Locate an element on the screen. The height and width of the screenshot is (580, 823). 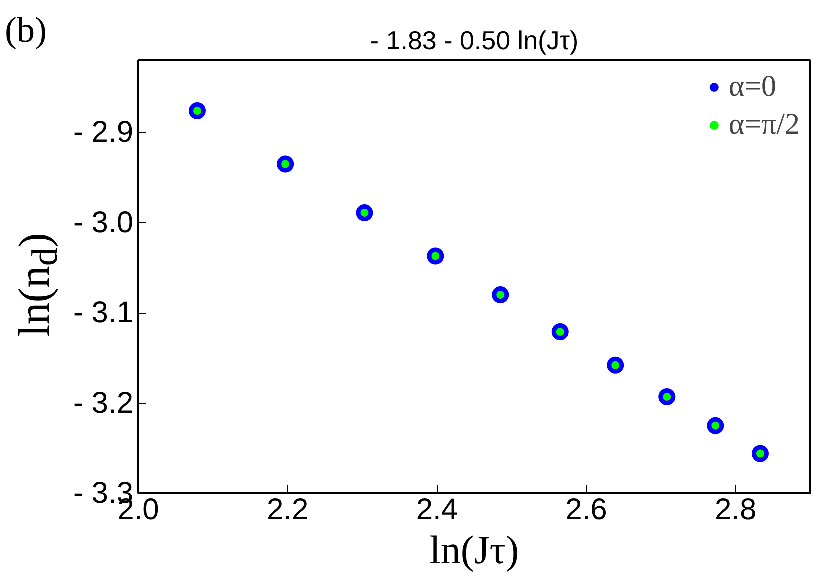
legend-label: α=π/2 is located at coordinates (764, 125).